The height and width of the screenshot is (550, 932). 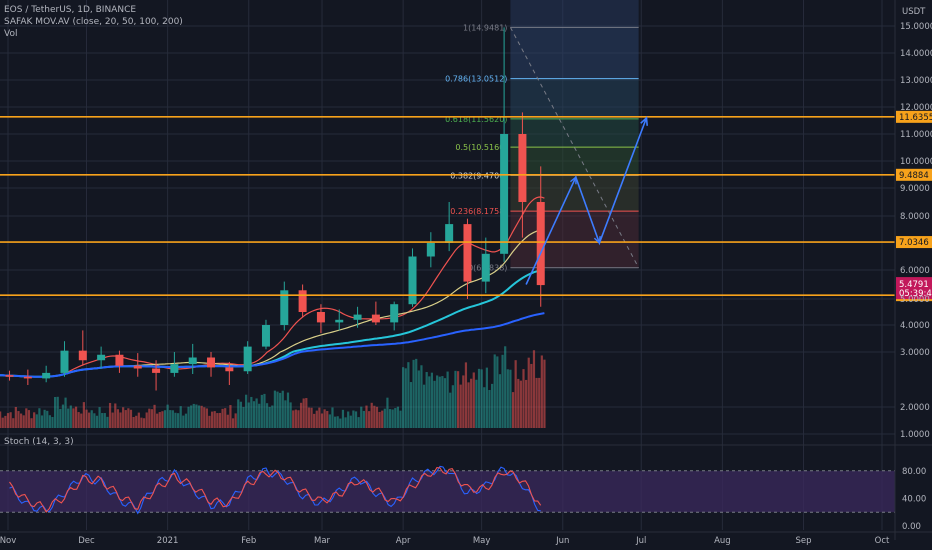 What do you see at coordinates (574, 14) in the screenshot?
I see `fib-zone-top` at bounding box center [574, 14].